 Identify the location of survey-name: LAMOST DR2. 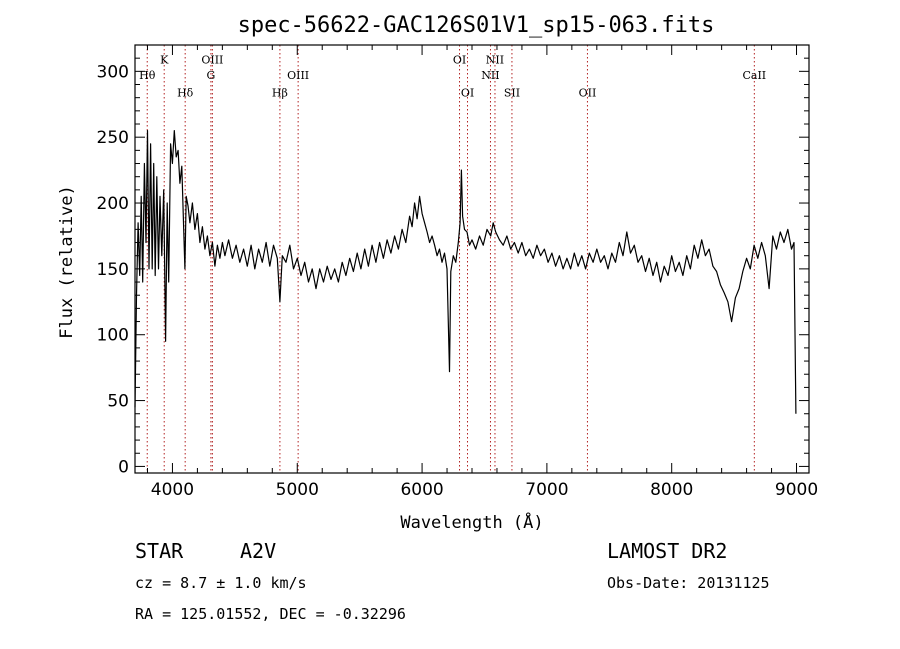
(667, 551).